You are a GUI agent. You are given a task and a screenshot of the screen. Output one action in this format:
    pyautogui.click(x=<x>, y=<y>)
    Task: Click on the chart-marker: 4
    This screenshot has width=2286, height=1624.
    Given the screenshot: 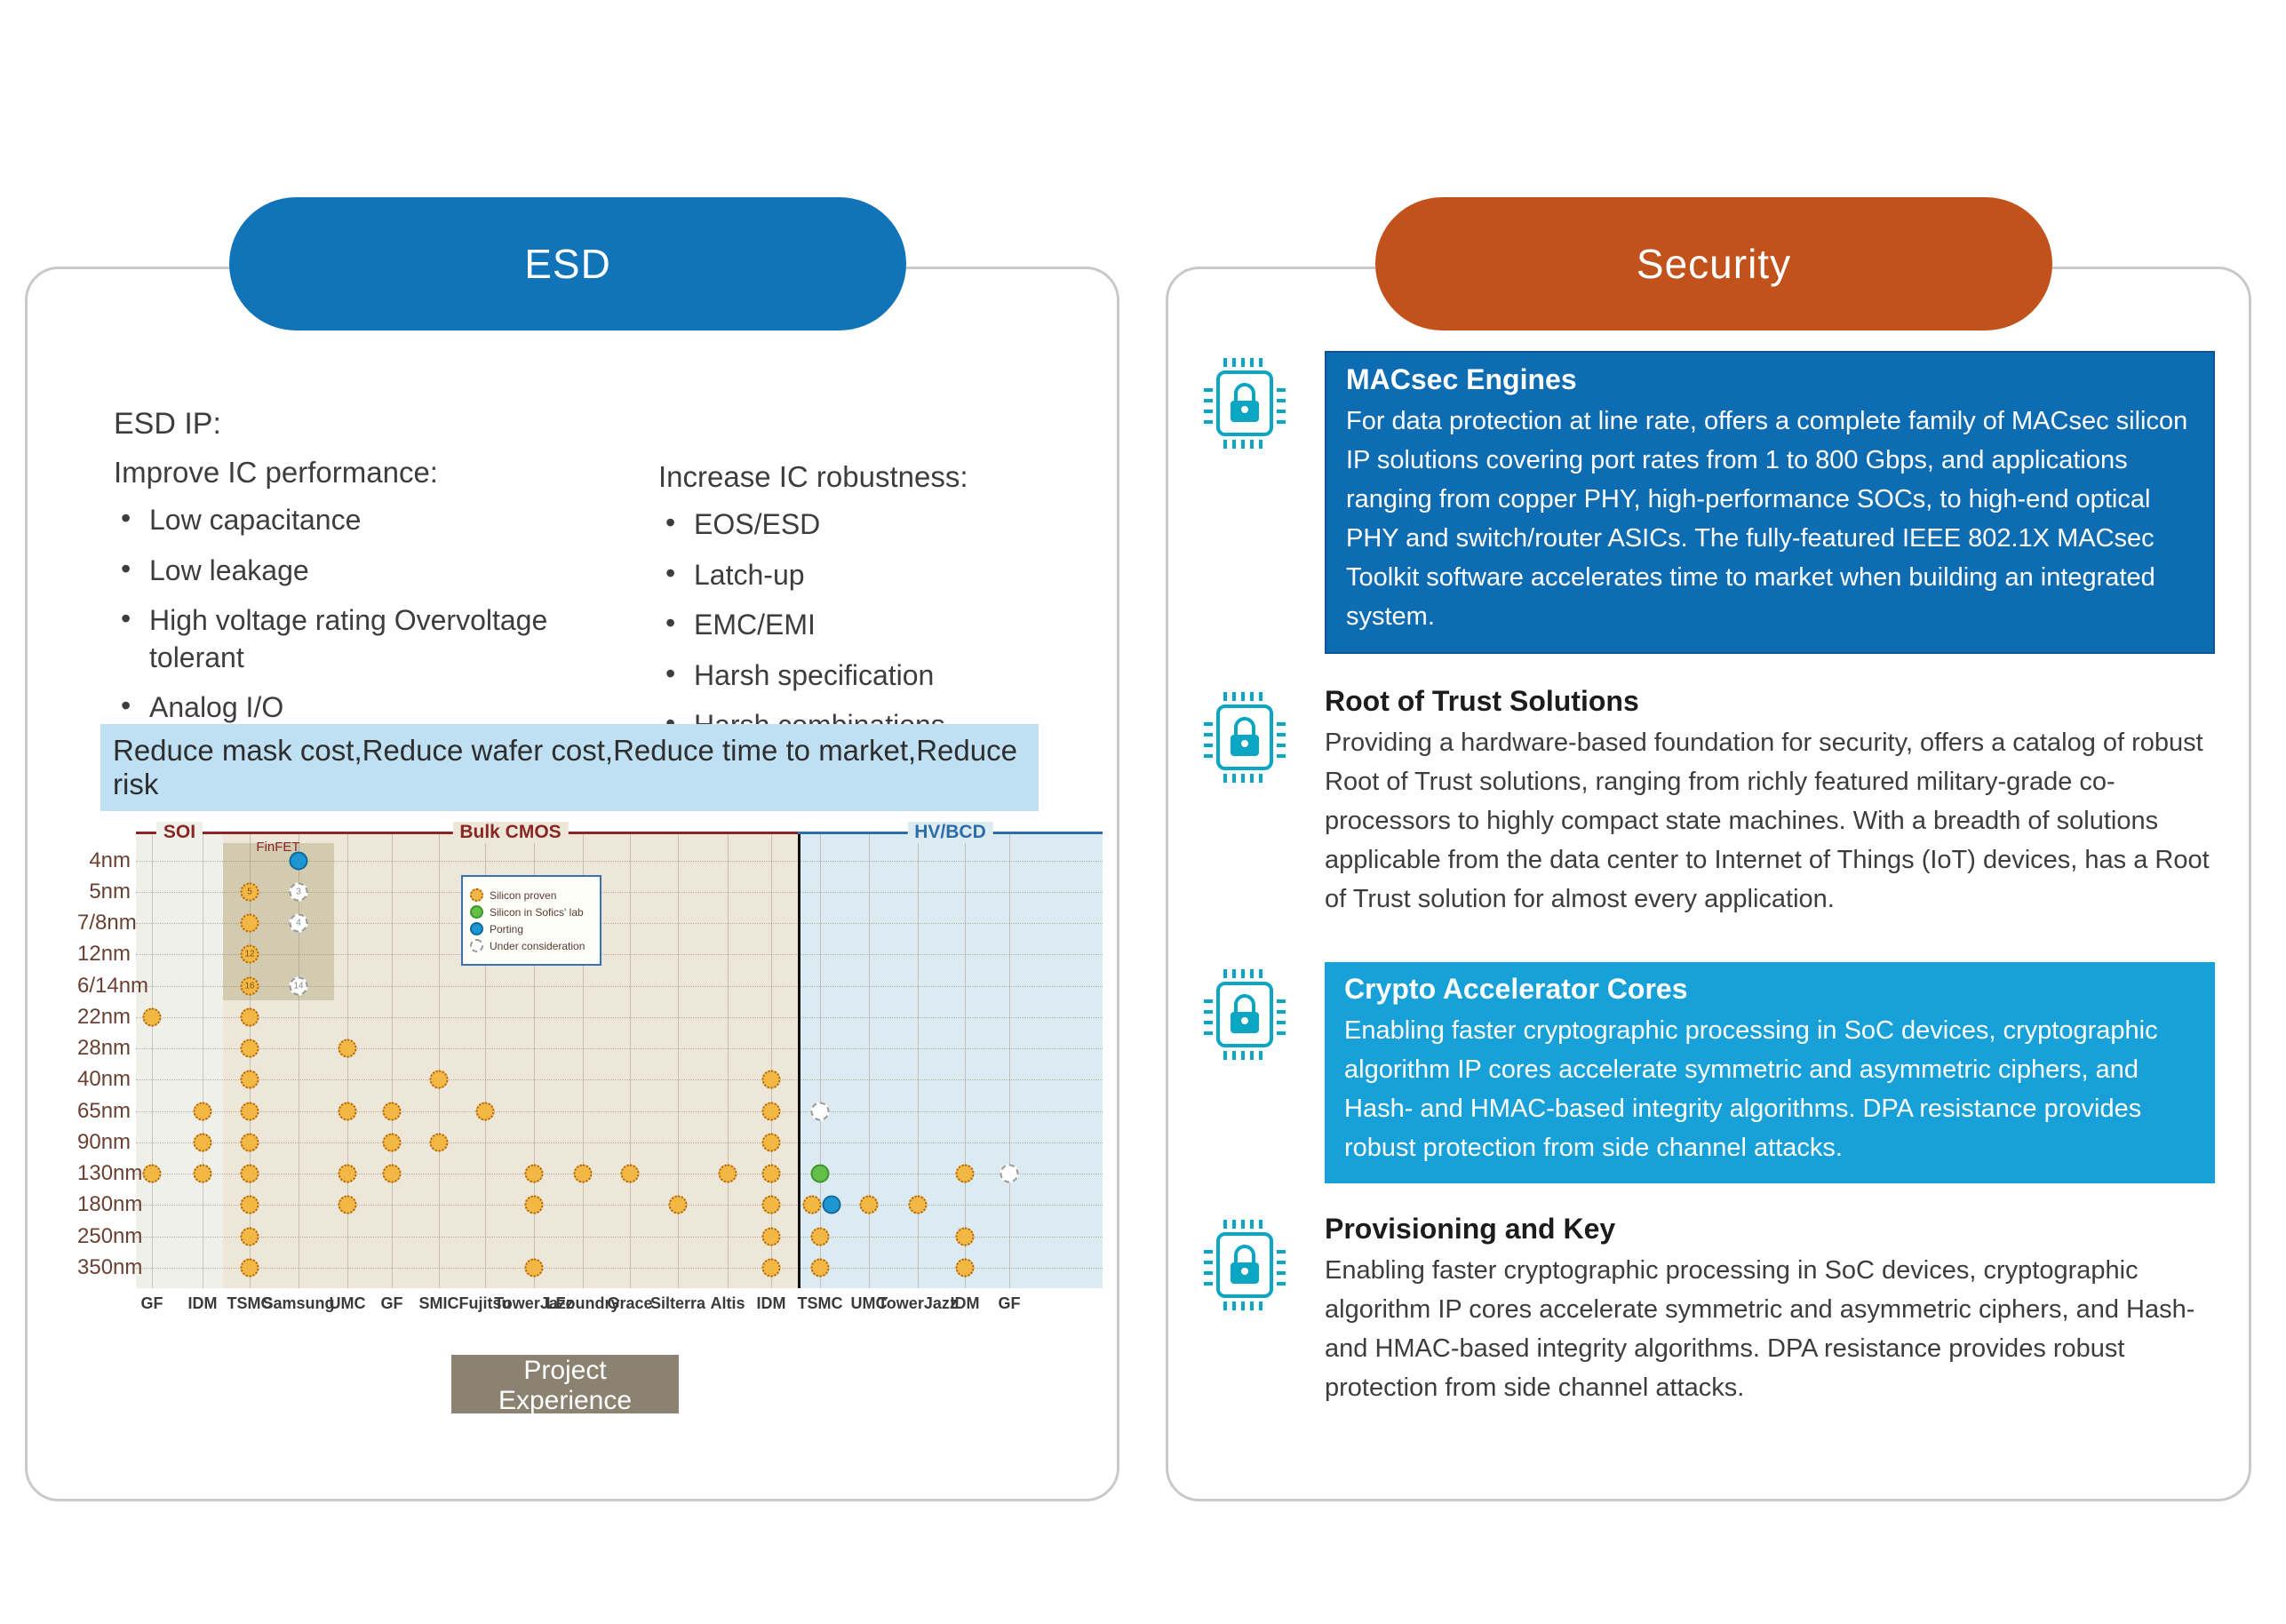 What is the action you would take?
    pyautogui.click(x=298, y=923)
    